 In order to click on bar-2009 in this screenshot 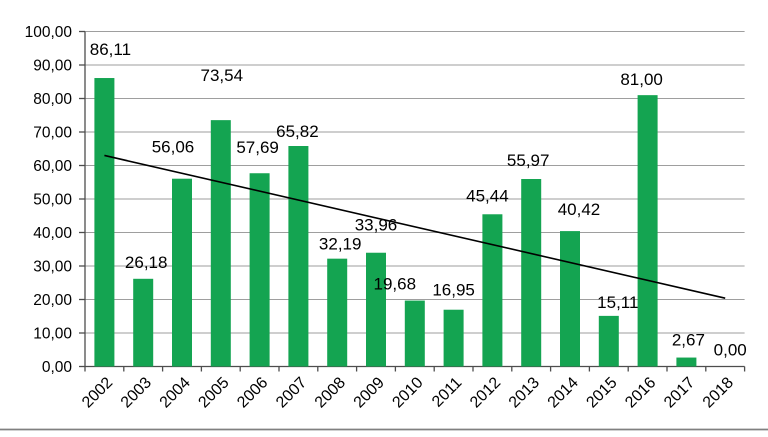, I will do `click(376, 309)`.